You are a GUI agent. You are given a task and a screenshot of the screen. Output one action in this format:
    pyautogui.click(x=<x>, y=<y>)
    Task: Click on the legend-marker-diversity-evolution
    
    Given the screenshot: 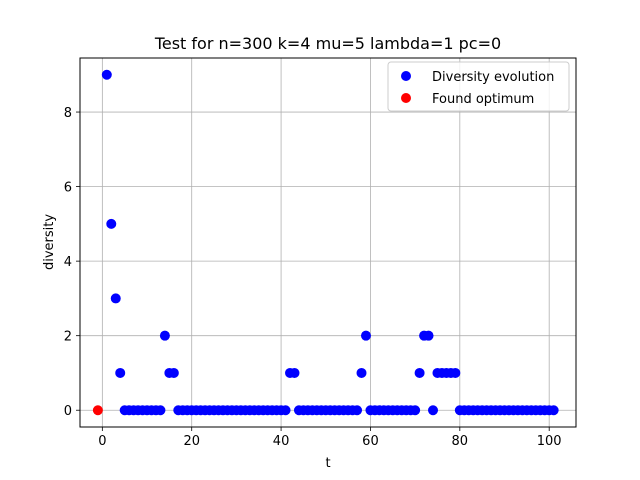 What is the action you would take?
    pyautogui.click(x=406, y=76)
    